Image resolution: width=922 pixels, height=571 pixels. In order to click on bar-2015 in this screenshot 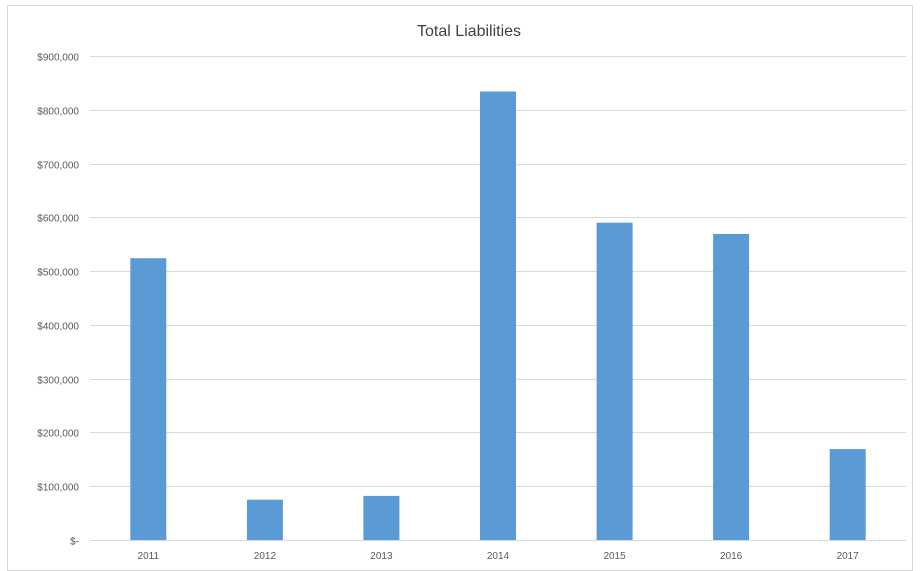, I will do `click(614, 381)`.